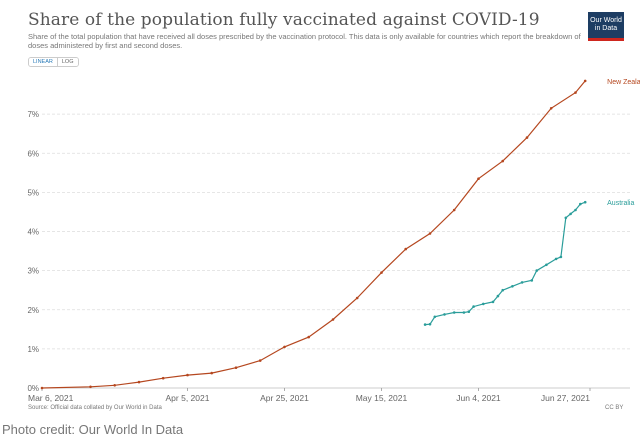 This screenshot has width=640, height=443. Describe the element at coordinates (614, 408) in the screenshot. I see `license-link: CC BY` at that location.